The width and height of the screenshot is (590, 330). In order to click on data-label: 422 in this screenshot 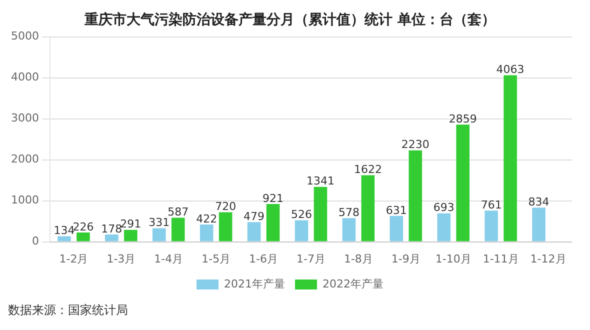, I will do `click(207, 219)`.